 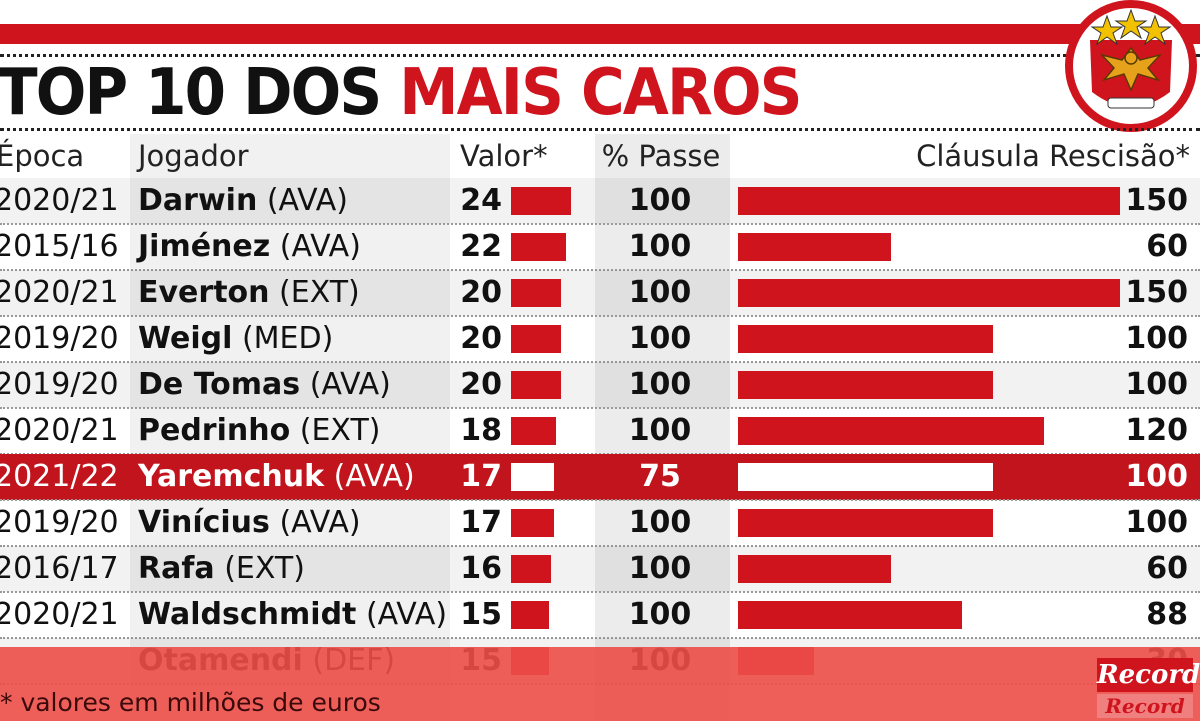 What do you see at coordinates (1148, 675) in the screenshot?
I see `record-logo: Record` at bounding box center [1148, 675].